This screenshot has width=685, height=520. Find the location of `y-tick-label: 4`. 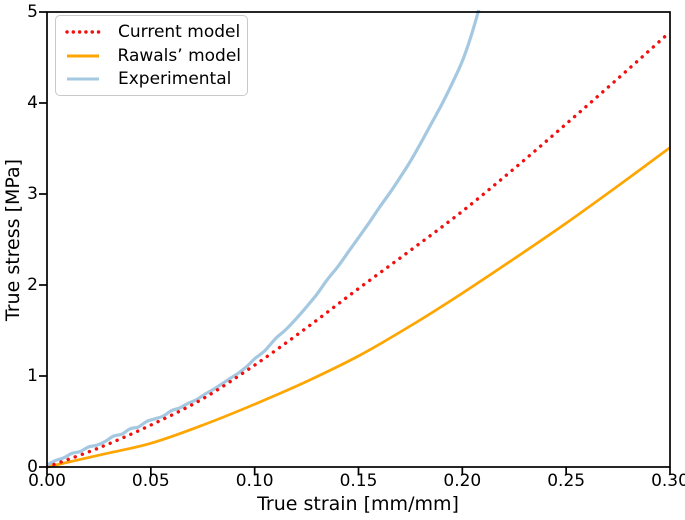

y-tick-label: 4 is located at coordinates (32, 103).